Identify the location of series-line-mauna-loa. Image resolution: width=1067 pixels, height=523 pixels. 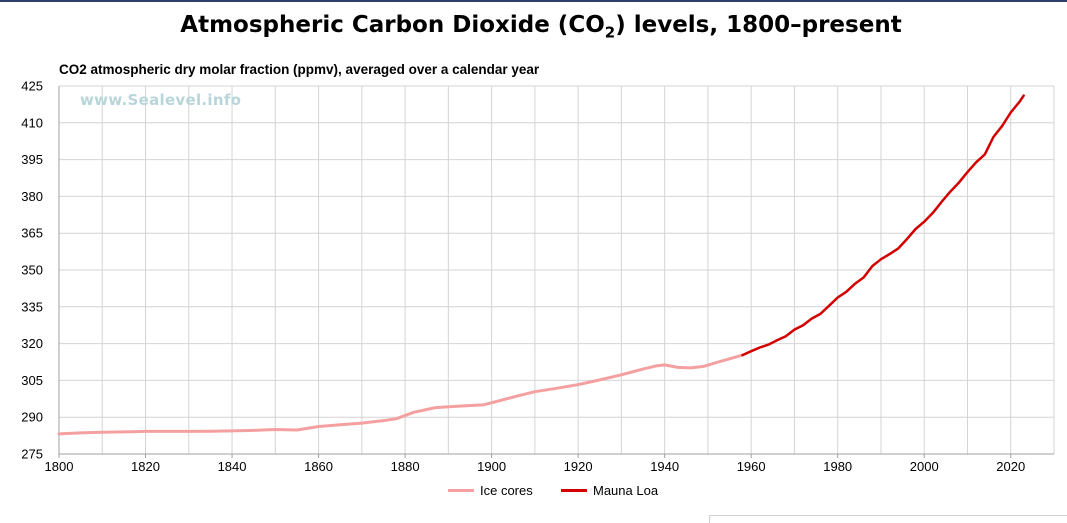
(883, 225).